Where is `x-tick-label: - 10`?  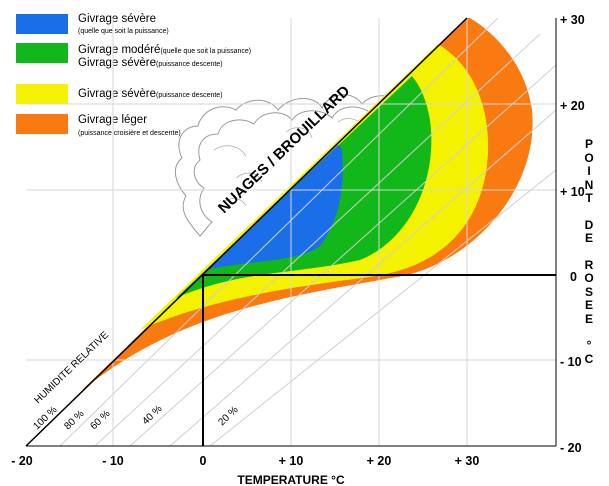 x-tick-label: - 10 is located at coordinates (113, 461).